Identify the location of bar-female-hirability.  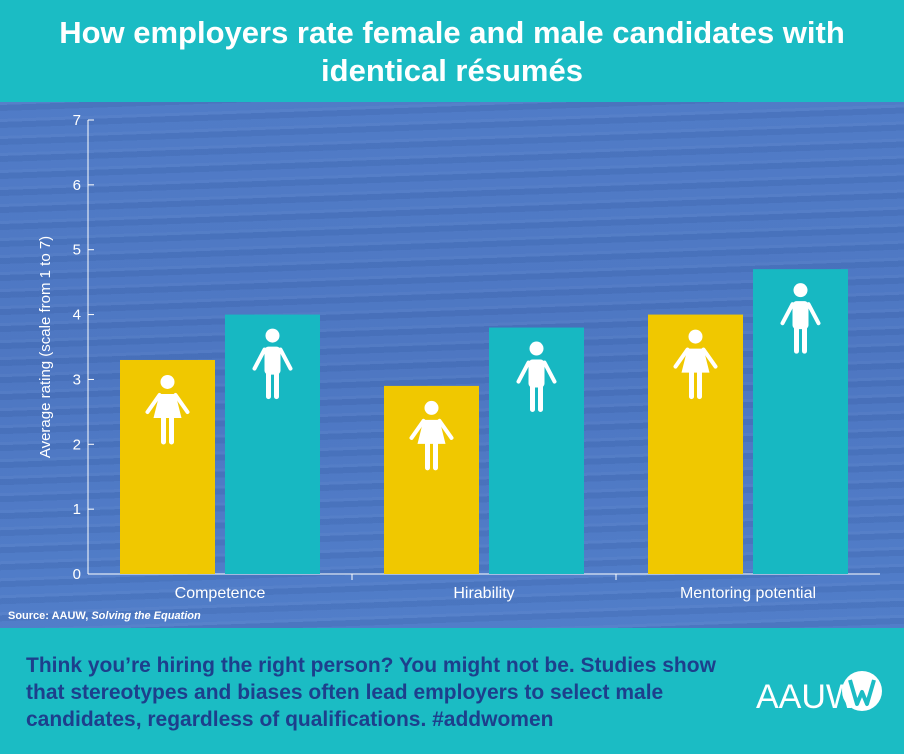
(431, 479).